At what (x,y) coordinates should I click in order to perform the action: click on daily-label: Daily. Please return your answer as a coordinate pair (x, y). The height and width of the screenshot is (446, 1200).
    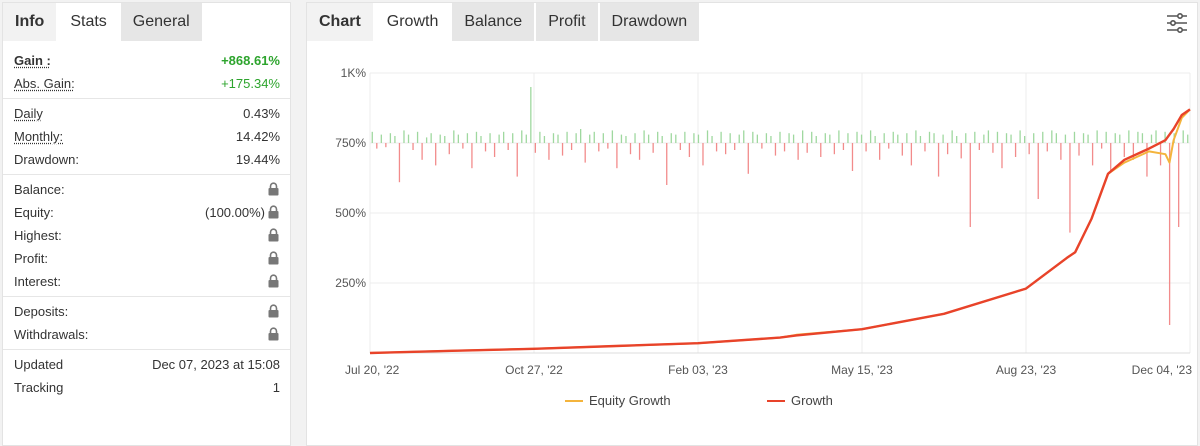
    Looking at the image, I should click on (28, 113).